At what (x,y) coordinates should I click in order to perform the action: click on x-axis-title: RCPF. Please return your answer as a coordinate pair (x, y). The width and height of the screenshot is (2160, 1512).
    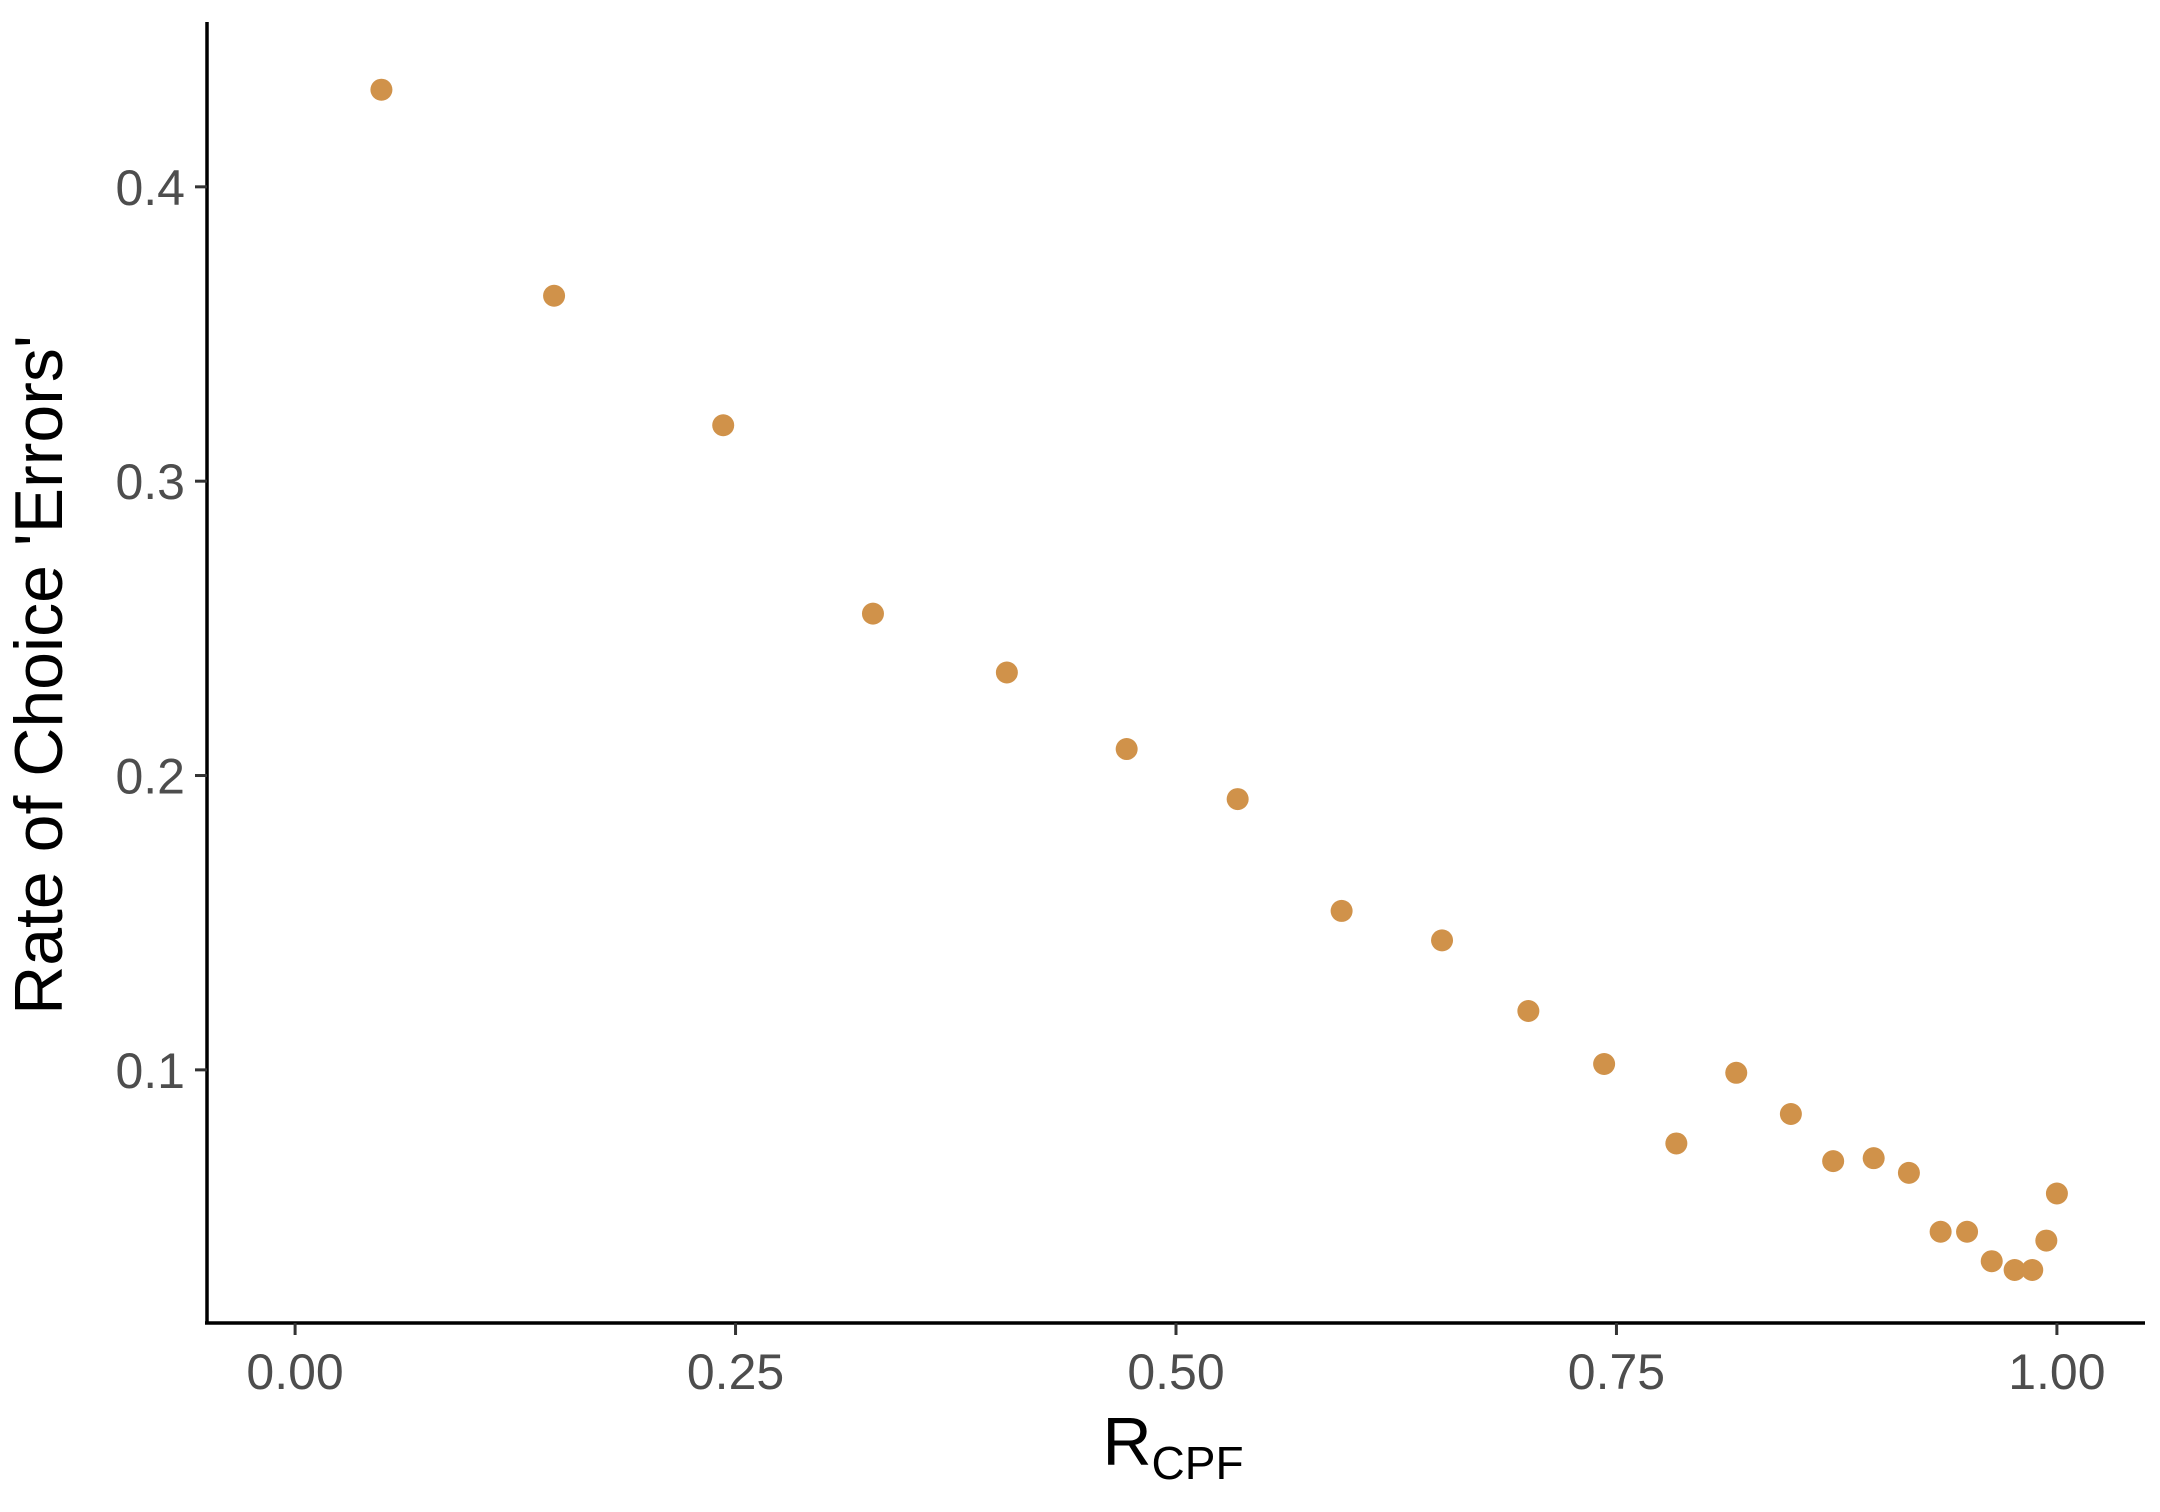
    Looking at the image, I should click on (1172, 1446).